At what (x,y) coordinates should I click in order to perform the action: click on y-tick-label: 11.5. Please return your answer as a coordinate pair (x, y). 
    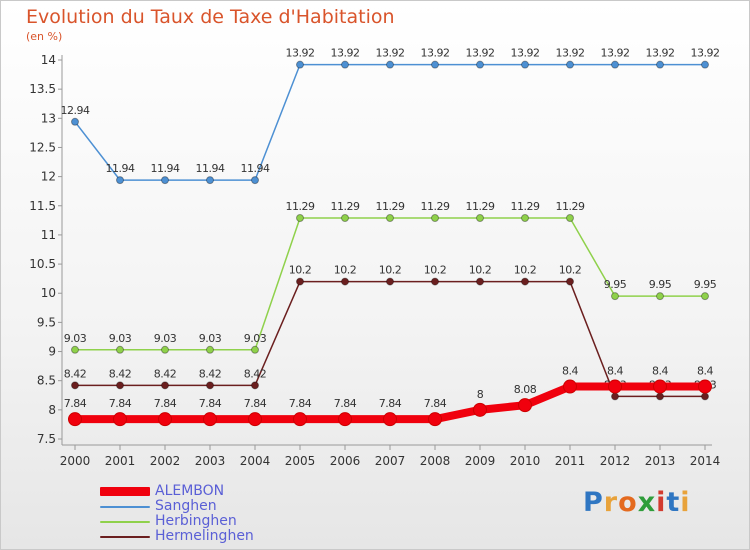
    Looking at the image, I should click on (42, 206).